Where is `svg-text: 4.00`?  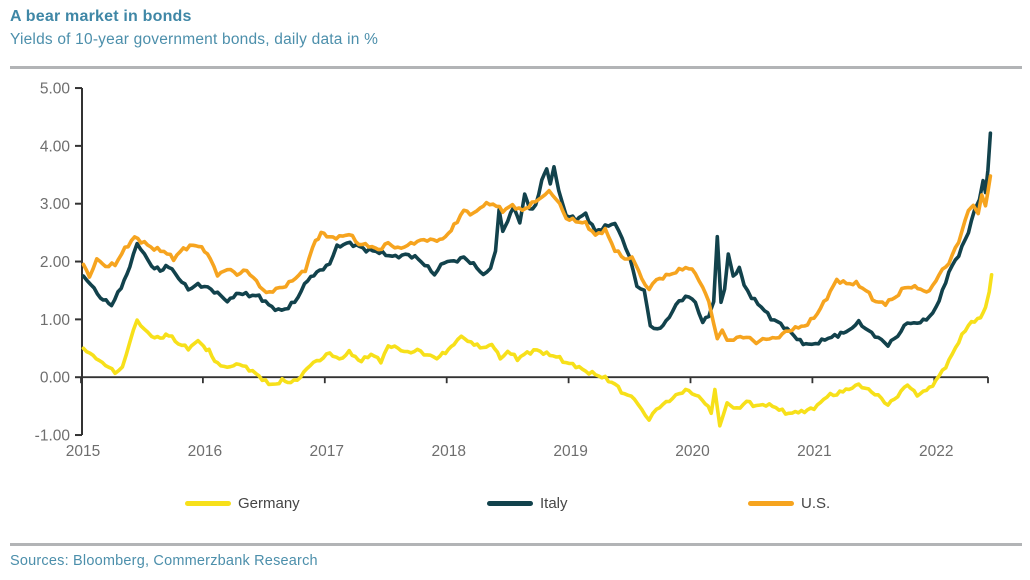
svg-text: 4.00 is located at coordinates (55, 146).